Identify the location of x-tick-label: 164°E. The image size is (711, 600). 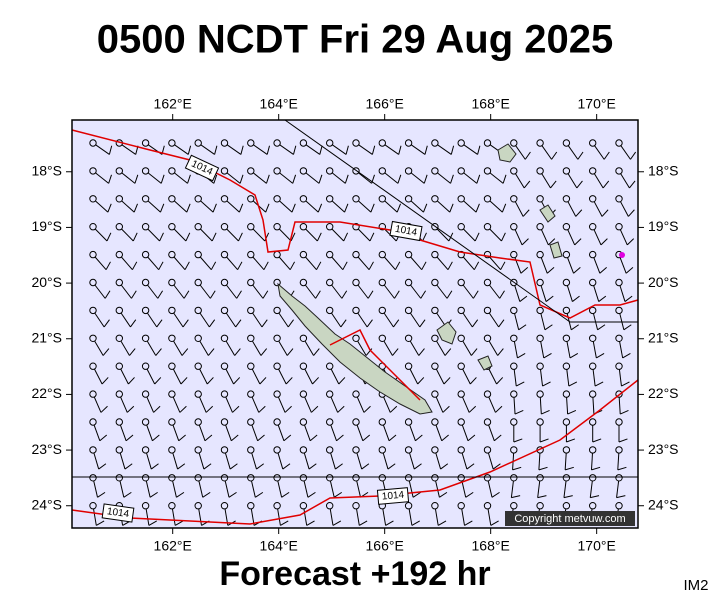
(279, 104).